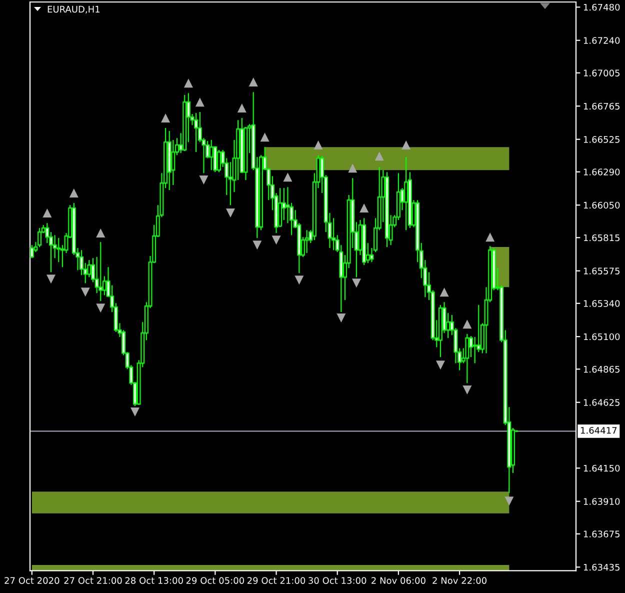 This screenshot has height=593, width=625. Describe the element at coordinates (602, 139) in the screenshot. I see `y-tick-label: 1.66525` at that location.